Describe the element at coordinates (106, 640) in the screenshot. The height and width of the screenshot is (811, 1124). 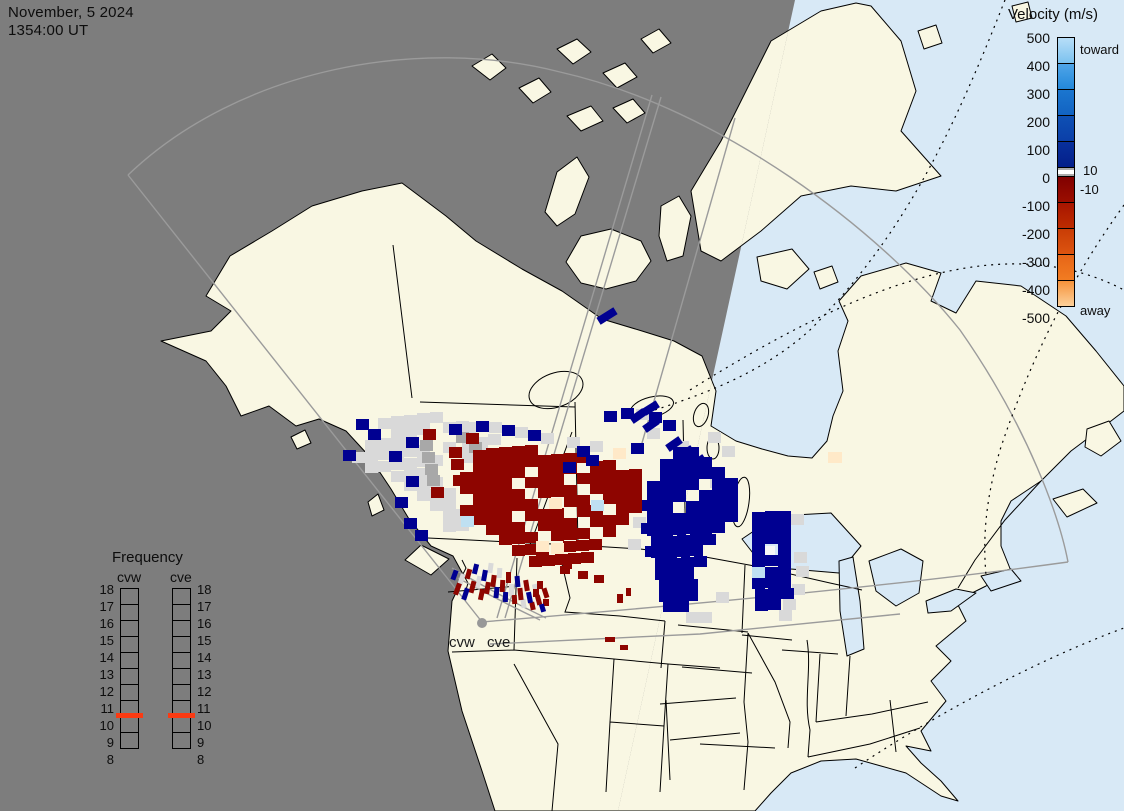
I see `frequency-tick-label-left: 15` at that location.